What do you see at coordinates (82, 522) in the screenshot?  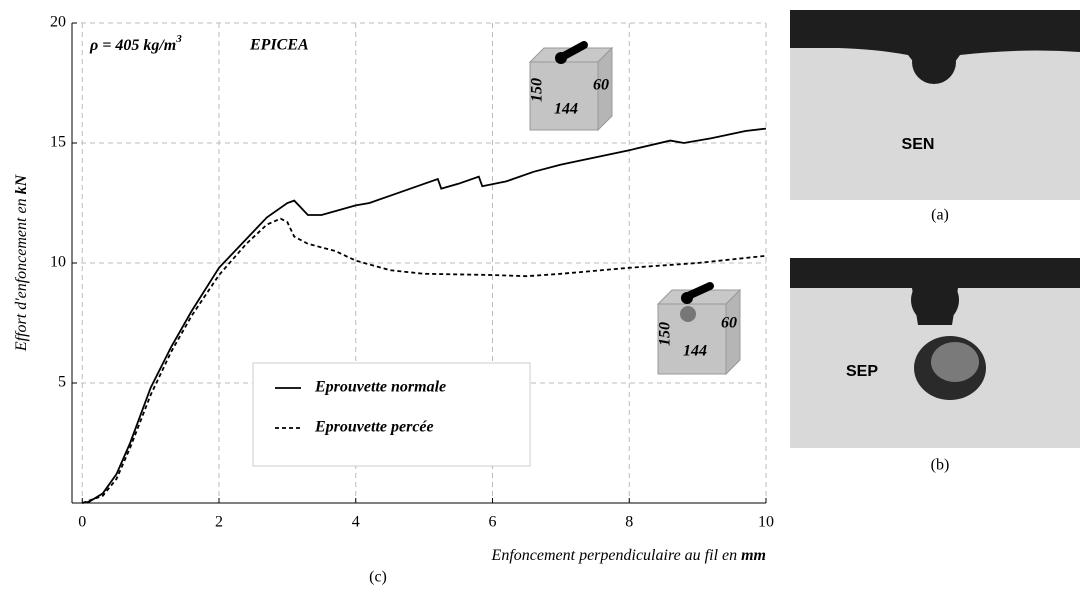 I see `x-tick-label: 0` at bounding box center [82, 522].